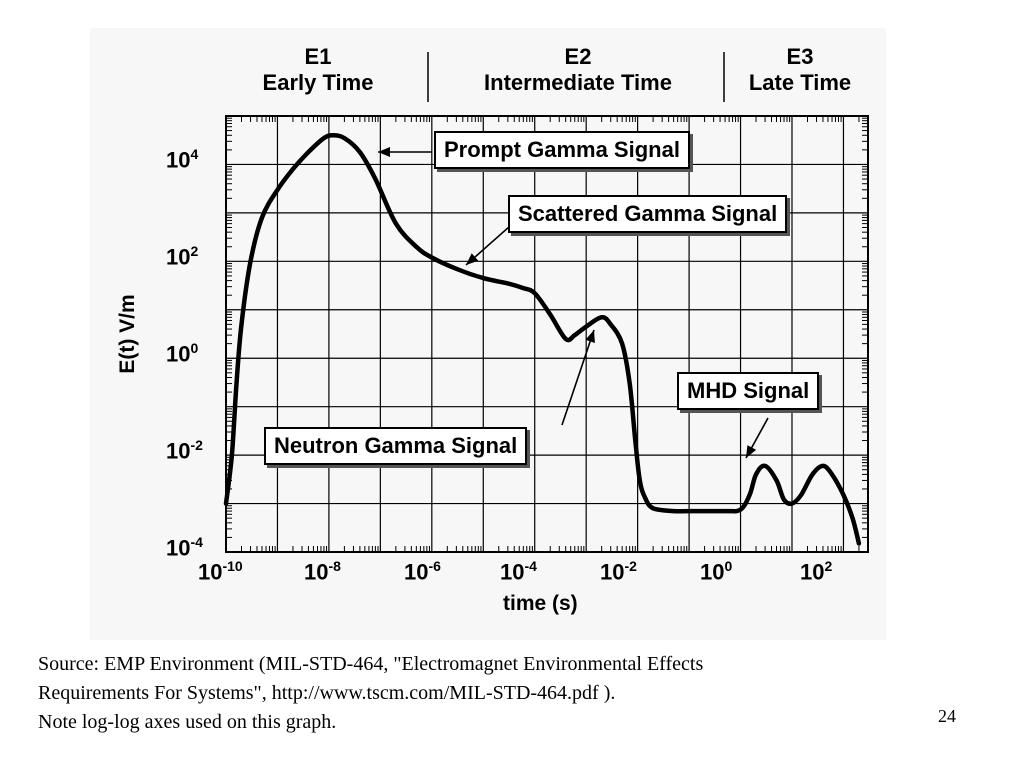 The image size is (1024, 768). Describe the element at coordinates (947, 716) in the screenshot. I see `page-number: 24` at that location.